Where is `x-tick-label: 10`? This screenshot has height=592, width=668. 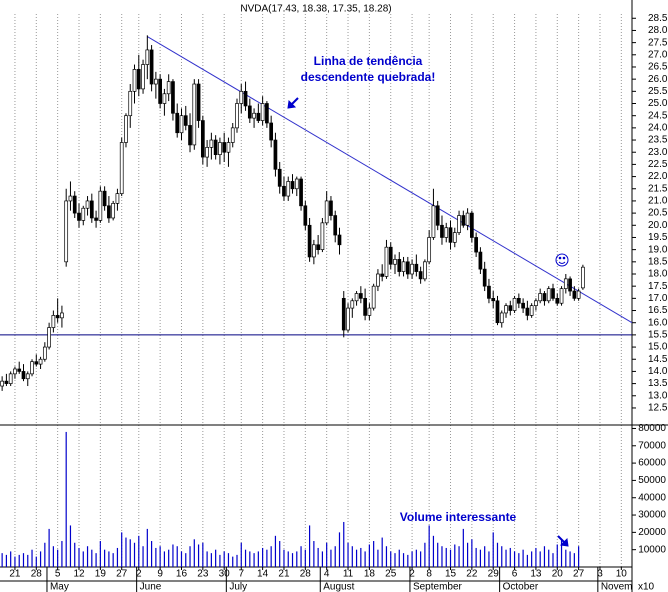 x-tick-label: 10 is located at coordinates (622, 574).